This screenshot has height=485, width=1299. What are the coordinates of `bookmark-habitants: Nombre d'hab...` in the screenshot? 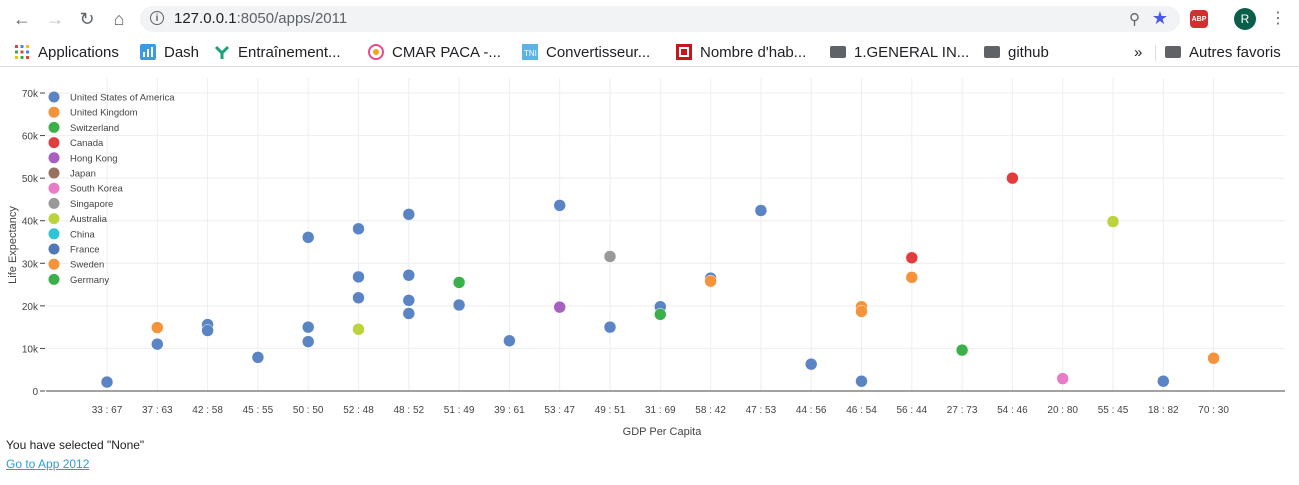 It's located at (741, 52).